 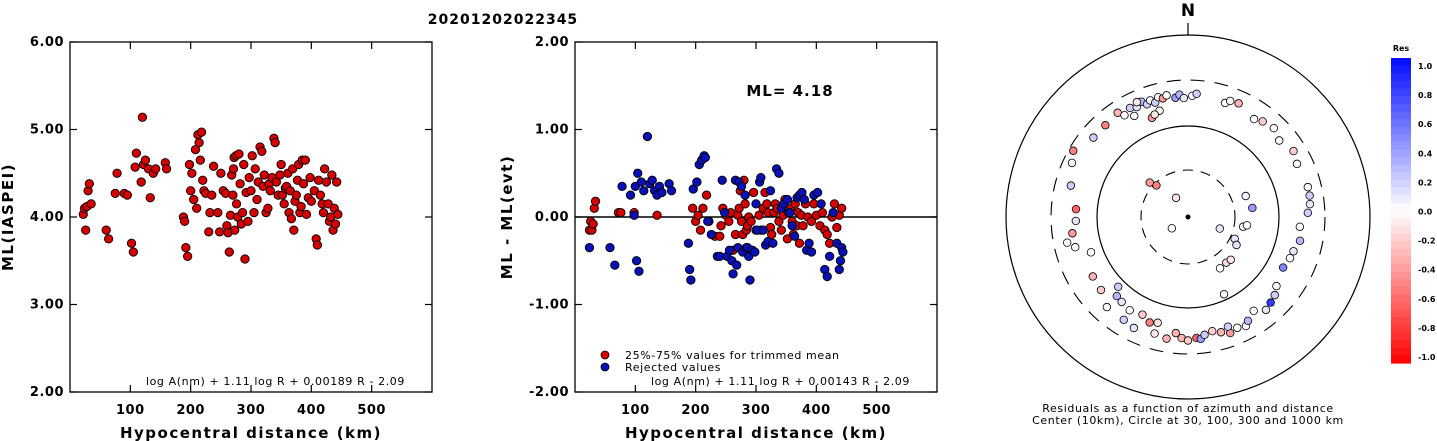 I want to click on colorbar-tick-label: 0.4, so click(x=1425, y=153).